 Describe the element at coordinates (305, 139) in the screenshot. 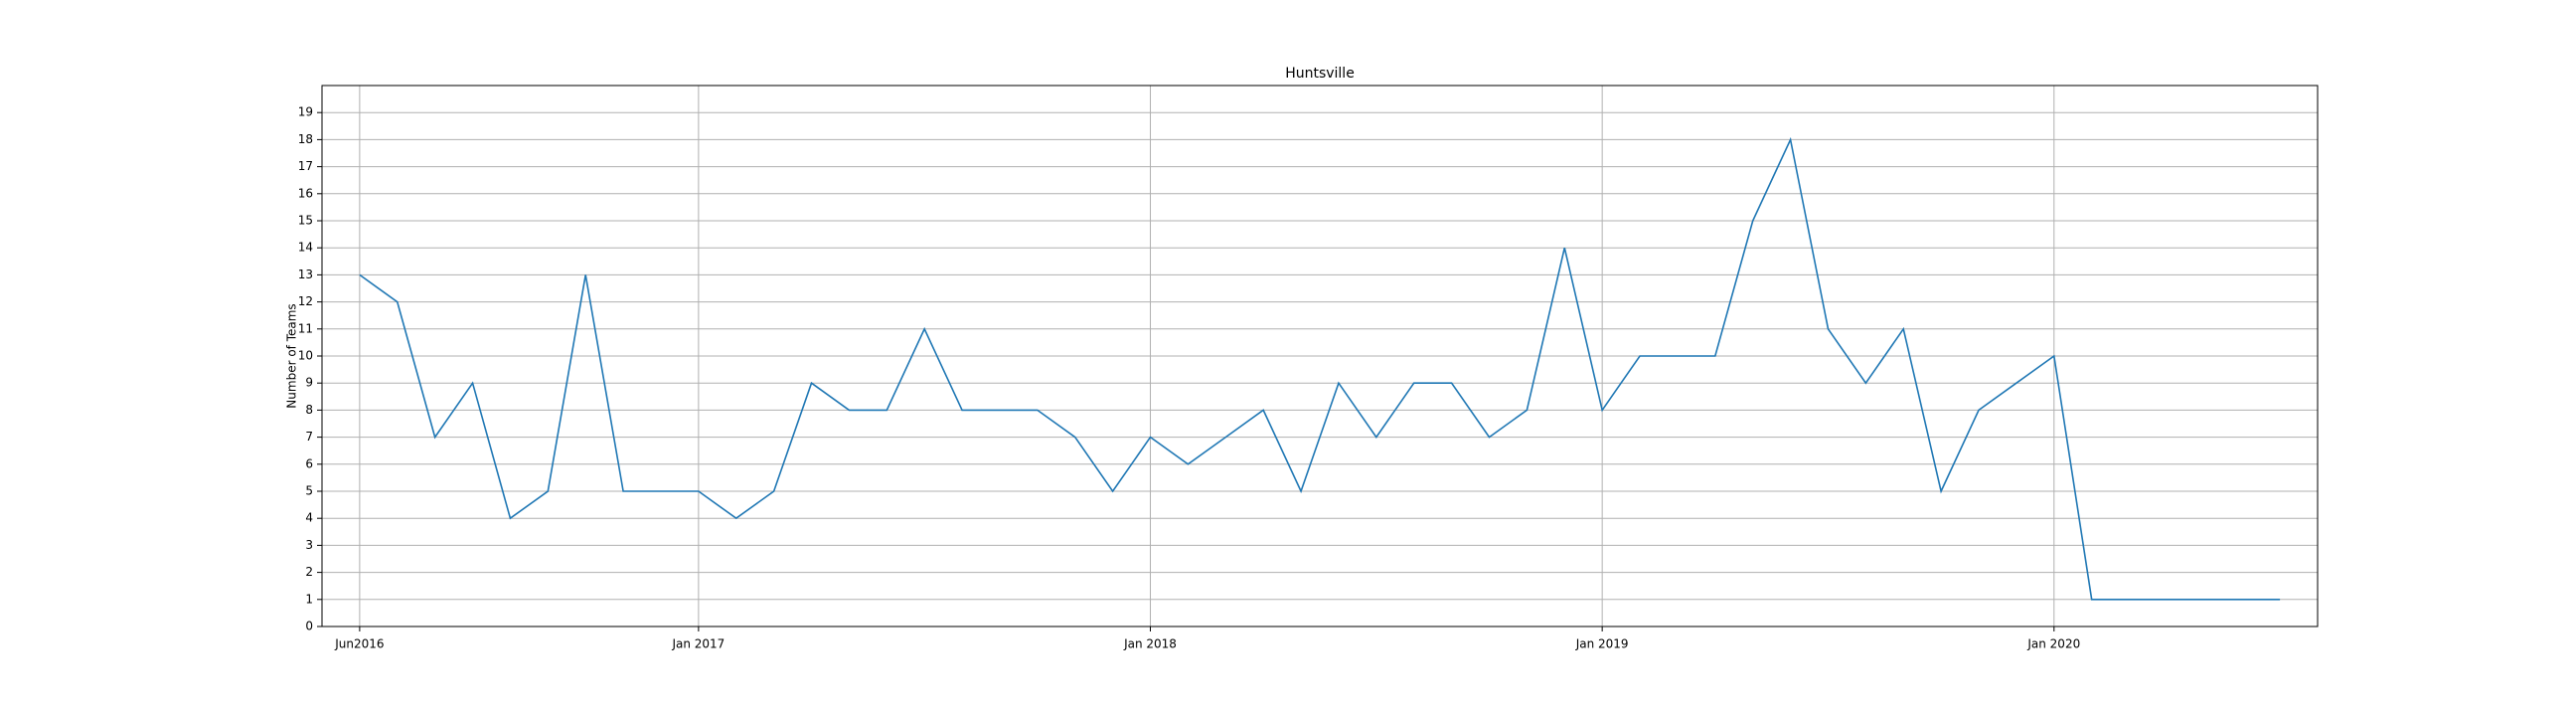

I see `y-tick-label: 18` at that location.